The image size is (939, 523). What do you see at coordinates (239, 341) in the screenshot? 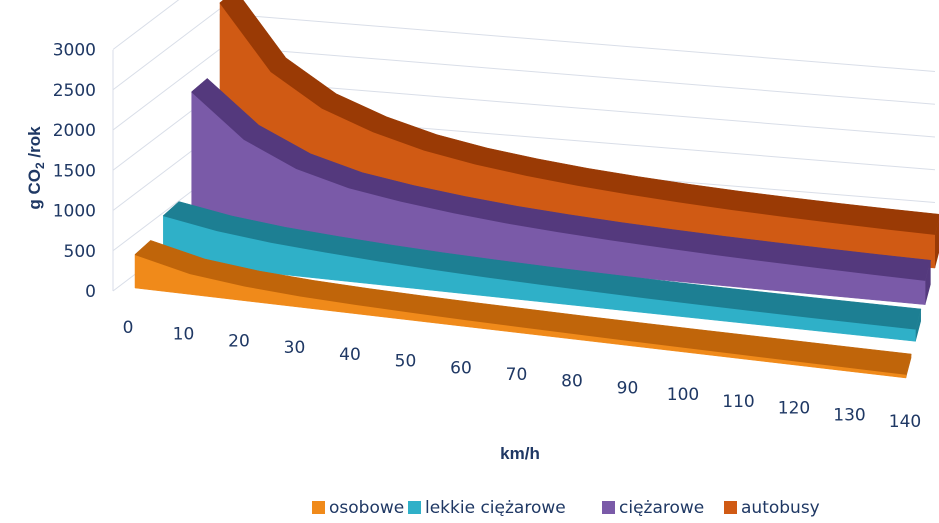
I see `x-tick-label: 20` at bounding box center [239, 341].